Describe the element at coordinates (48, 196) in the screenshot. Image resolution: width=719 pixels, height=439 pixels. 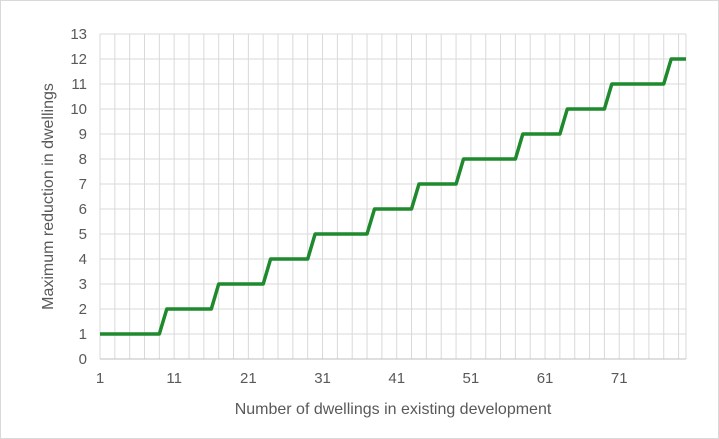
I see `y-axis-title: Maximum reduction in dwellings` at that location.